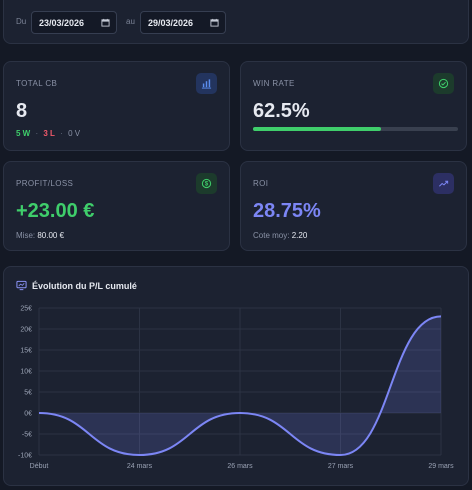 The width and height of the screenshot is (472, 490). Describe the element at coordinates (443, 183) in the screenshot. I see `trending-up-icon` at that location.